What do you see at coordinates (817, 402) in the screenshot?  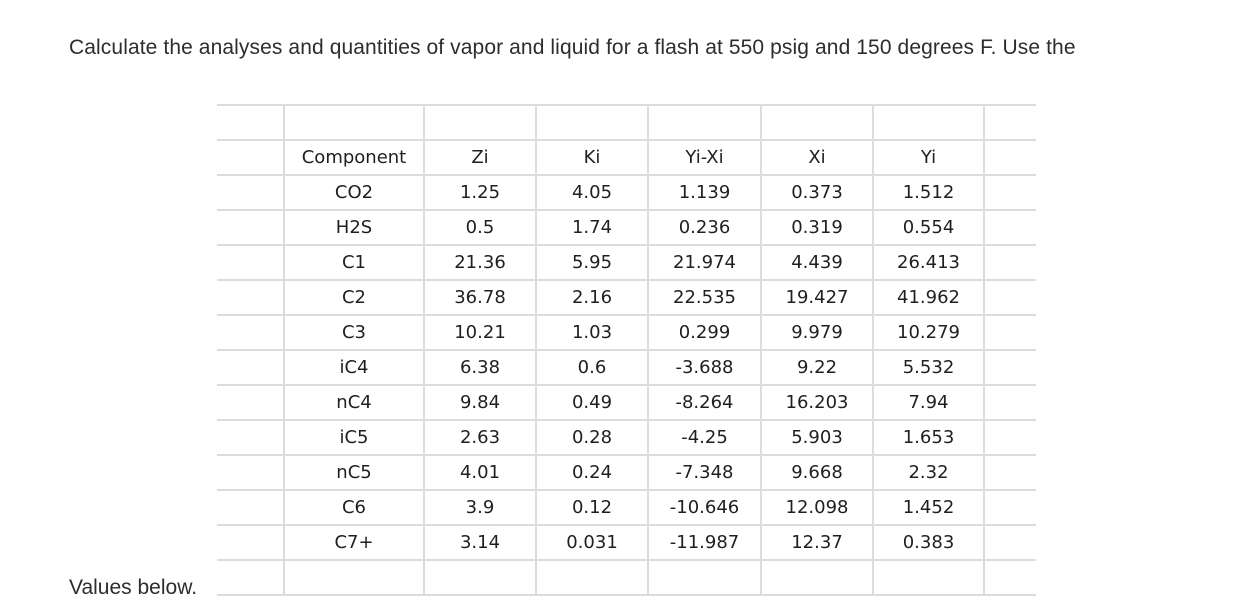 I see `xi-cell: 16.203` at bounding box center [817, 402].